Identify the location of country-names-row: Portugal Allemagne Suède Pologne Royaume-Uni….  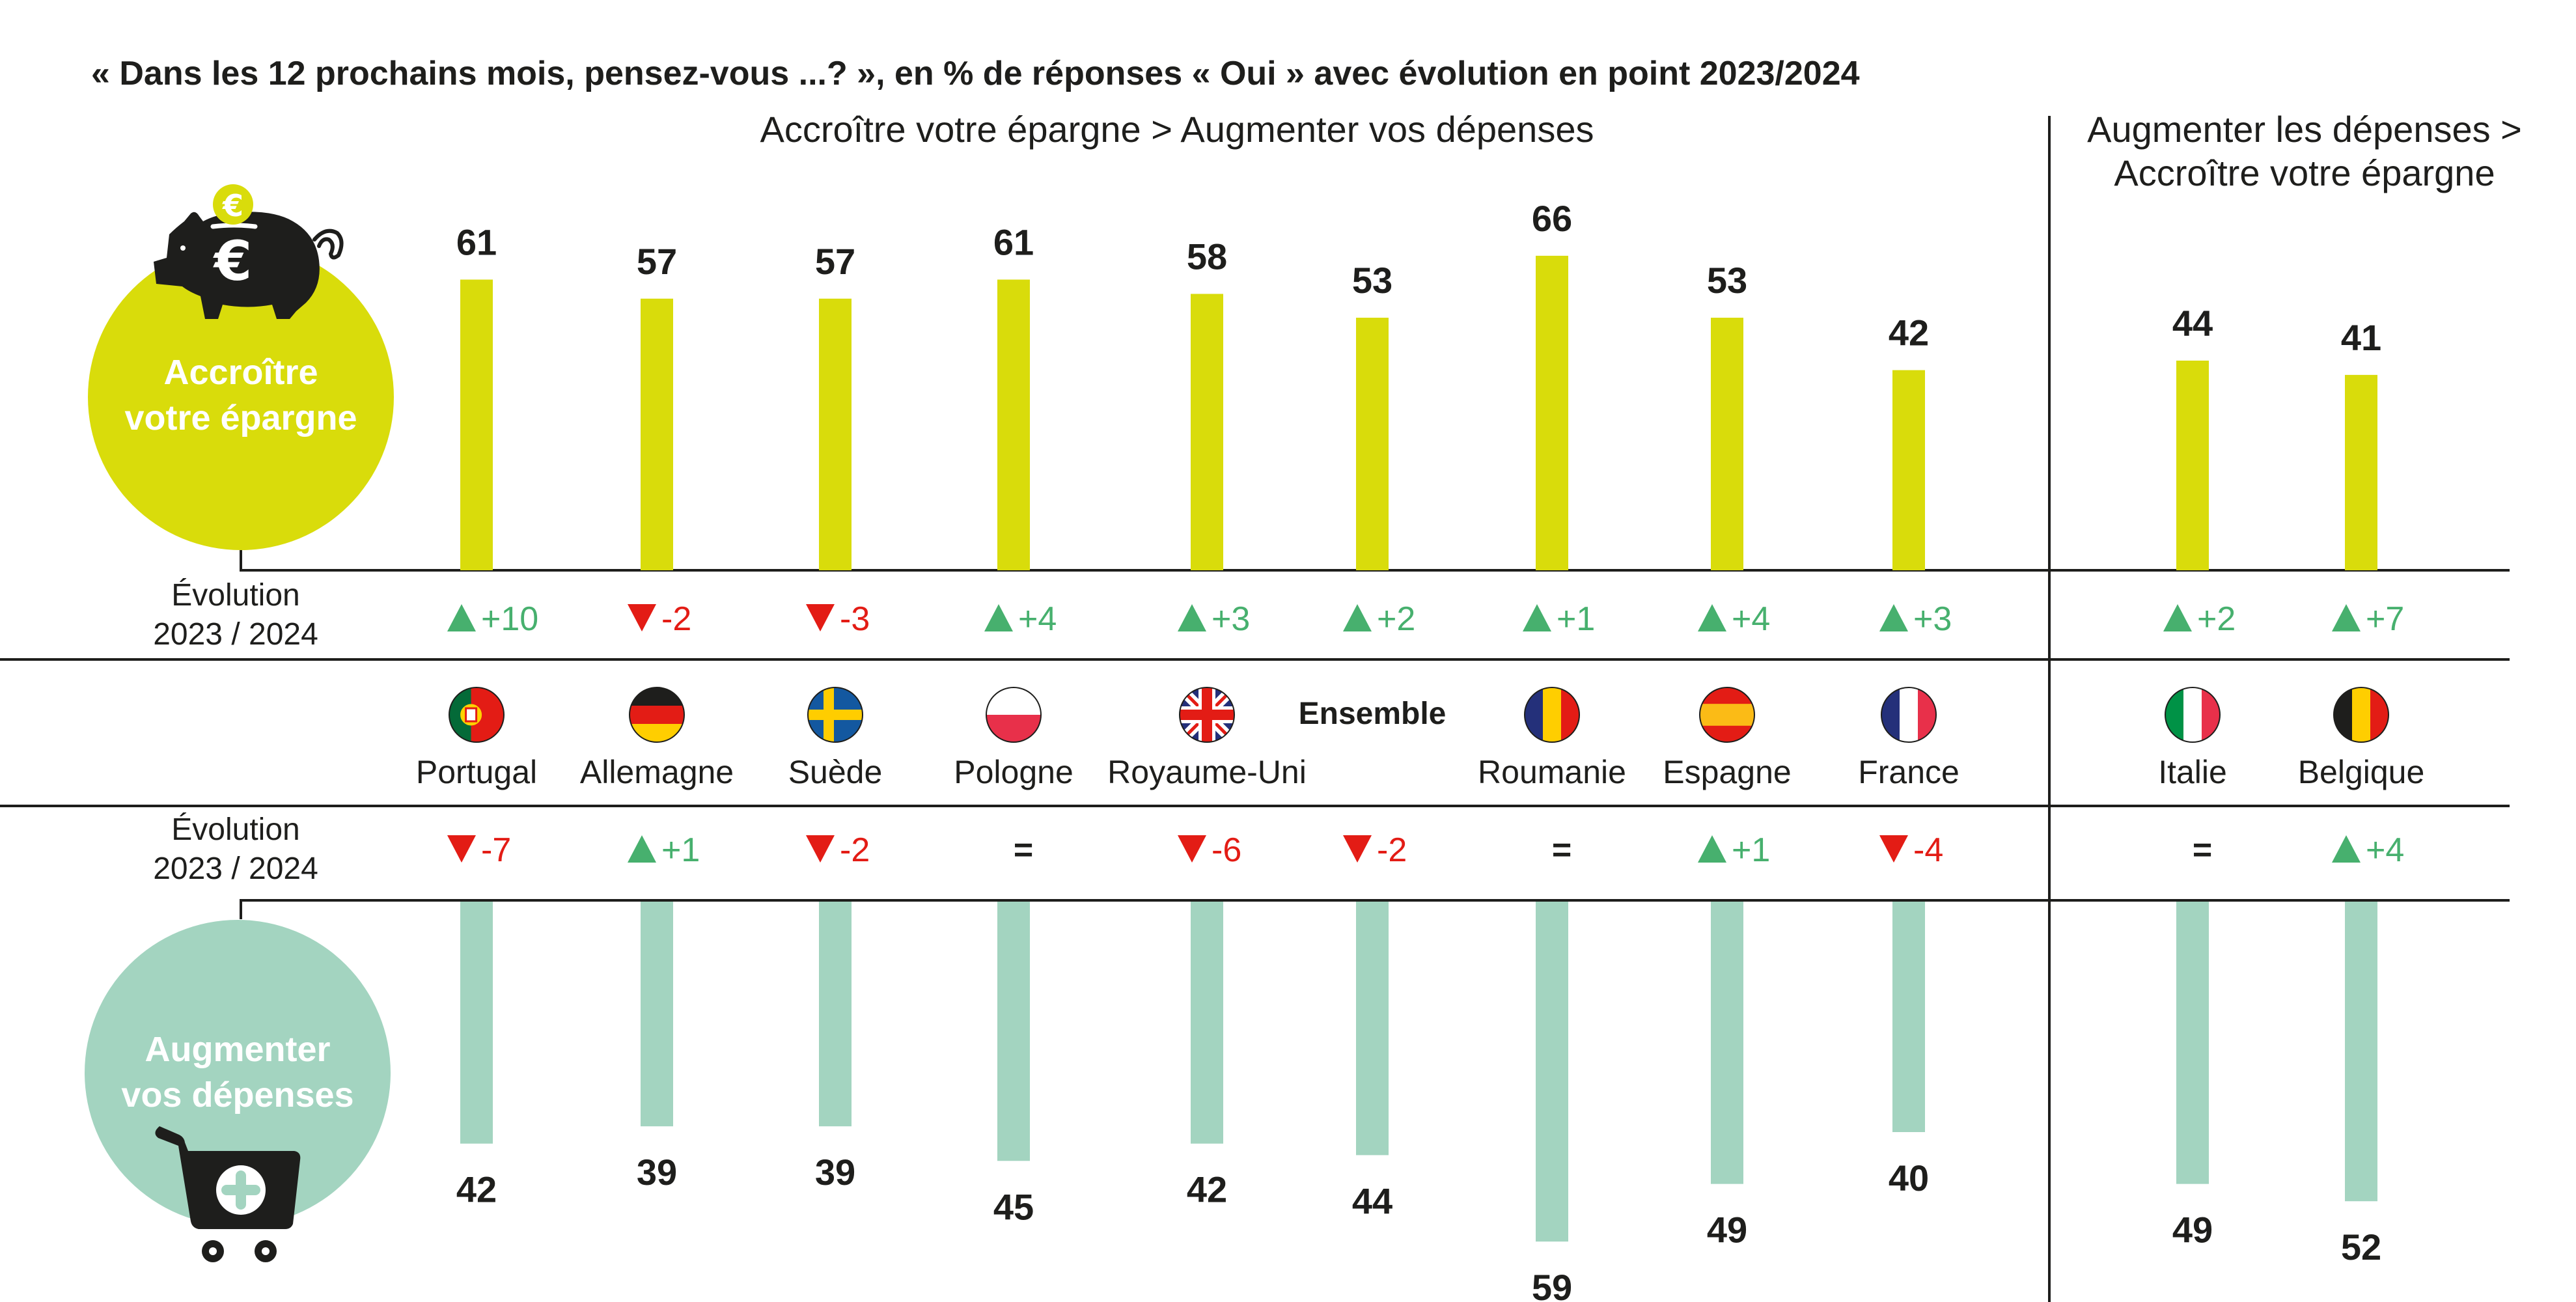
(1420, 743).